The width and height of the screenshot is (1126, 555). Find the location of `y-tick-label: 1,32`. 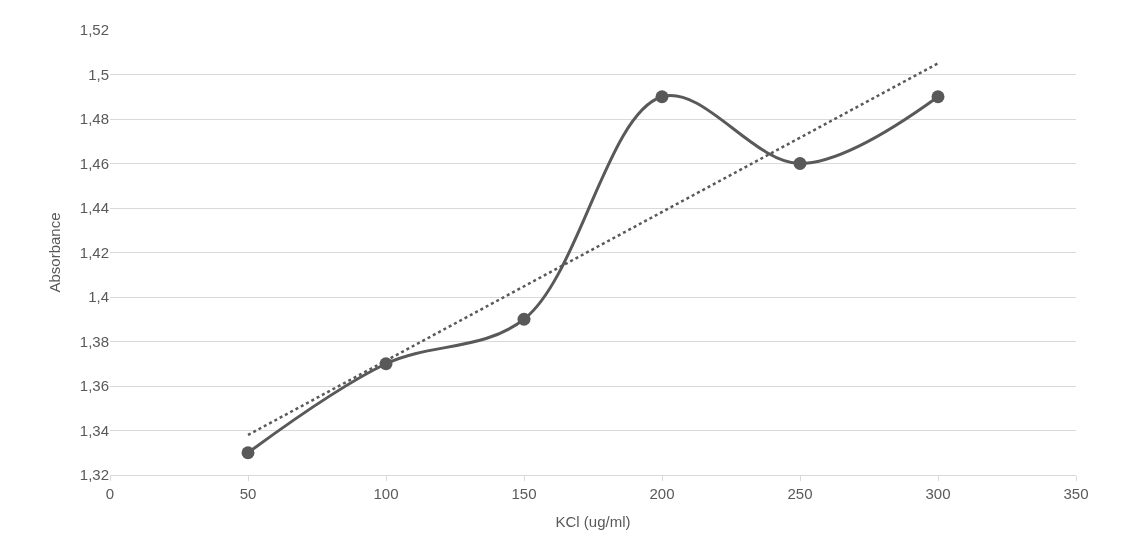

y-tick-label: 1,32 is located at coordinates (94, 475).